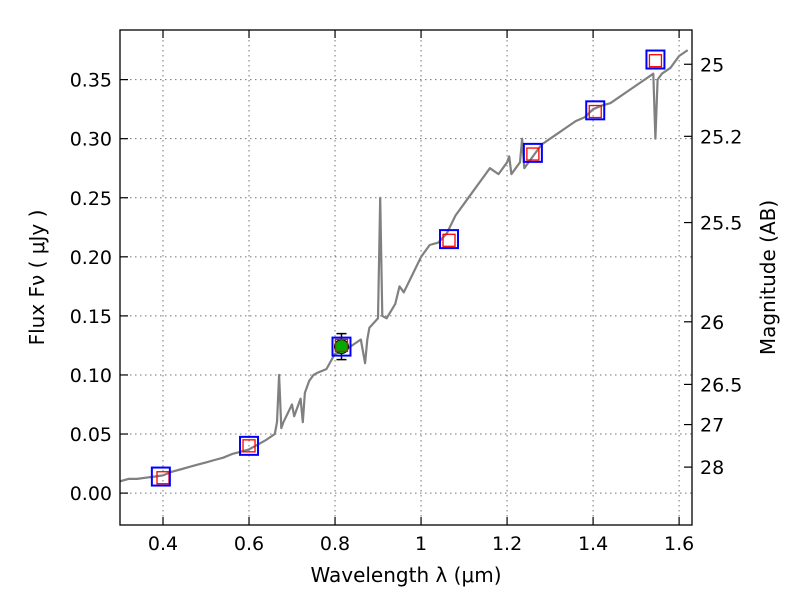 The width and height of the screenshot is (800, 600). Describe the element at coordinates (405, 575) in the screenshot. I see `x-axis-title: Wavelength λ (μm)` at that location.